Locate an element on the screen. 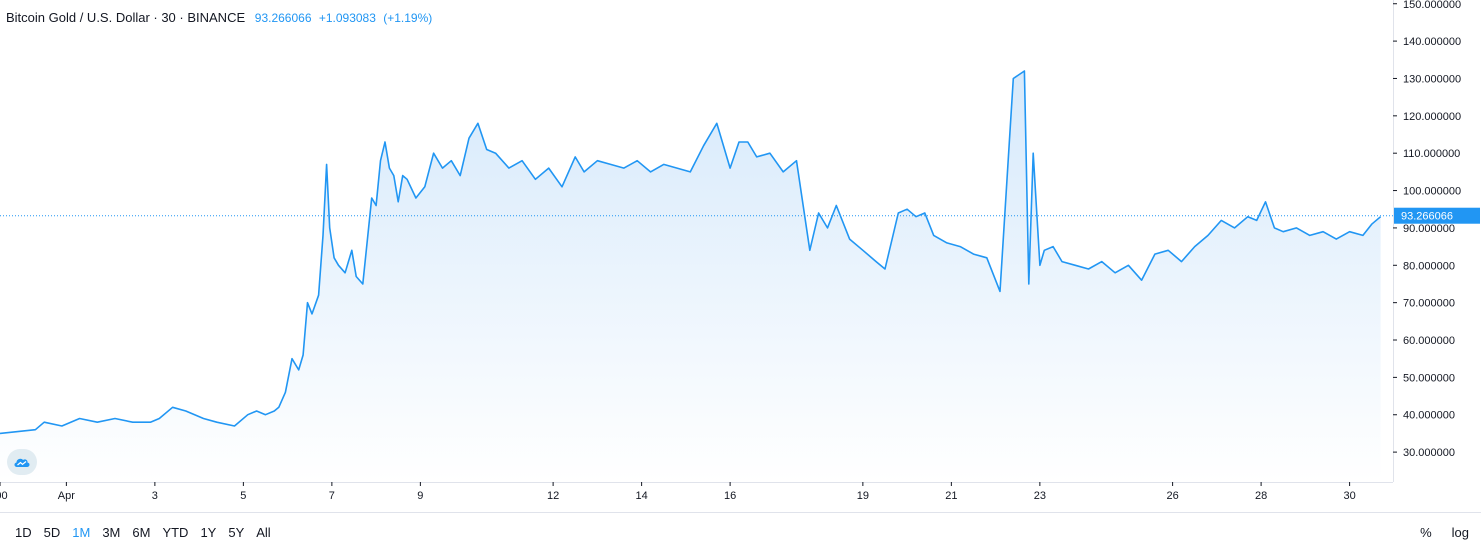  date-range-selector: 1D 5D 1M 3M 6M YTD 1Y 5Y All is located at coordinates (143, 533).